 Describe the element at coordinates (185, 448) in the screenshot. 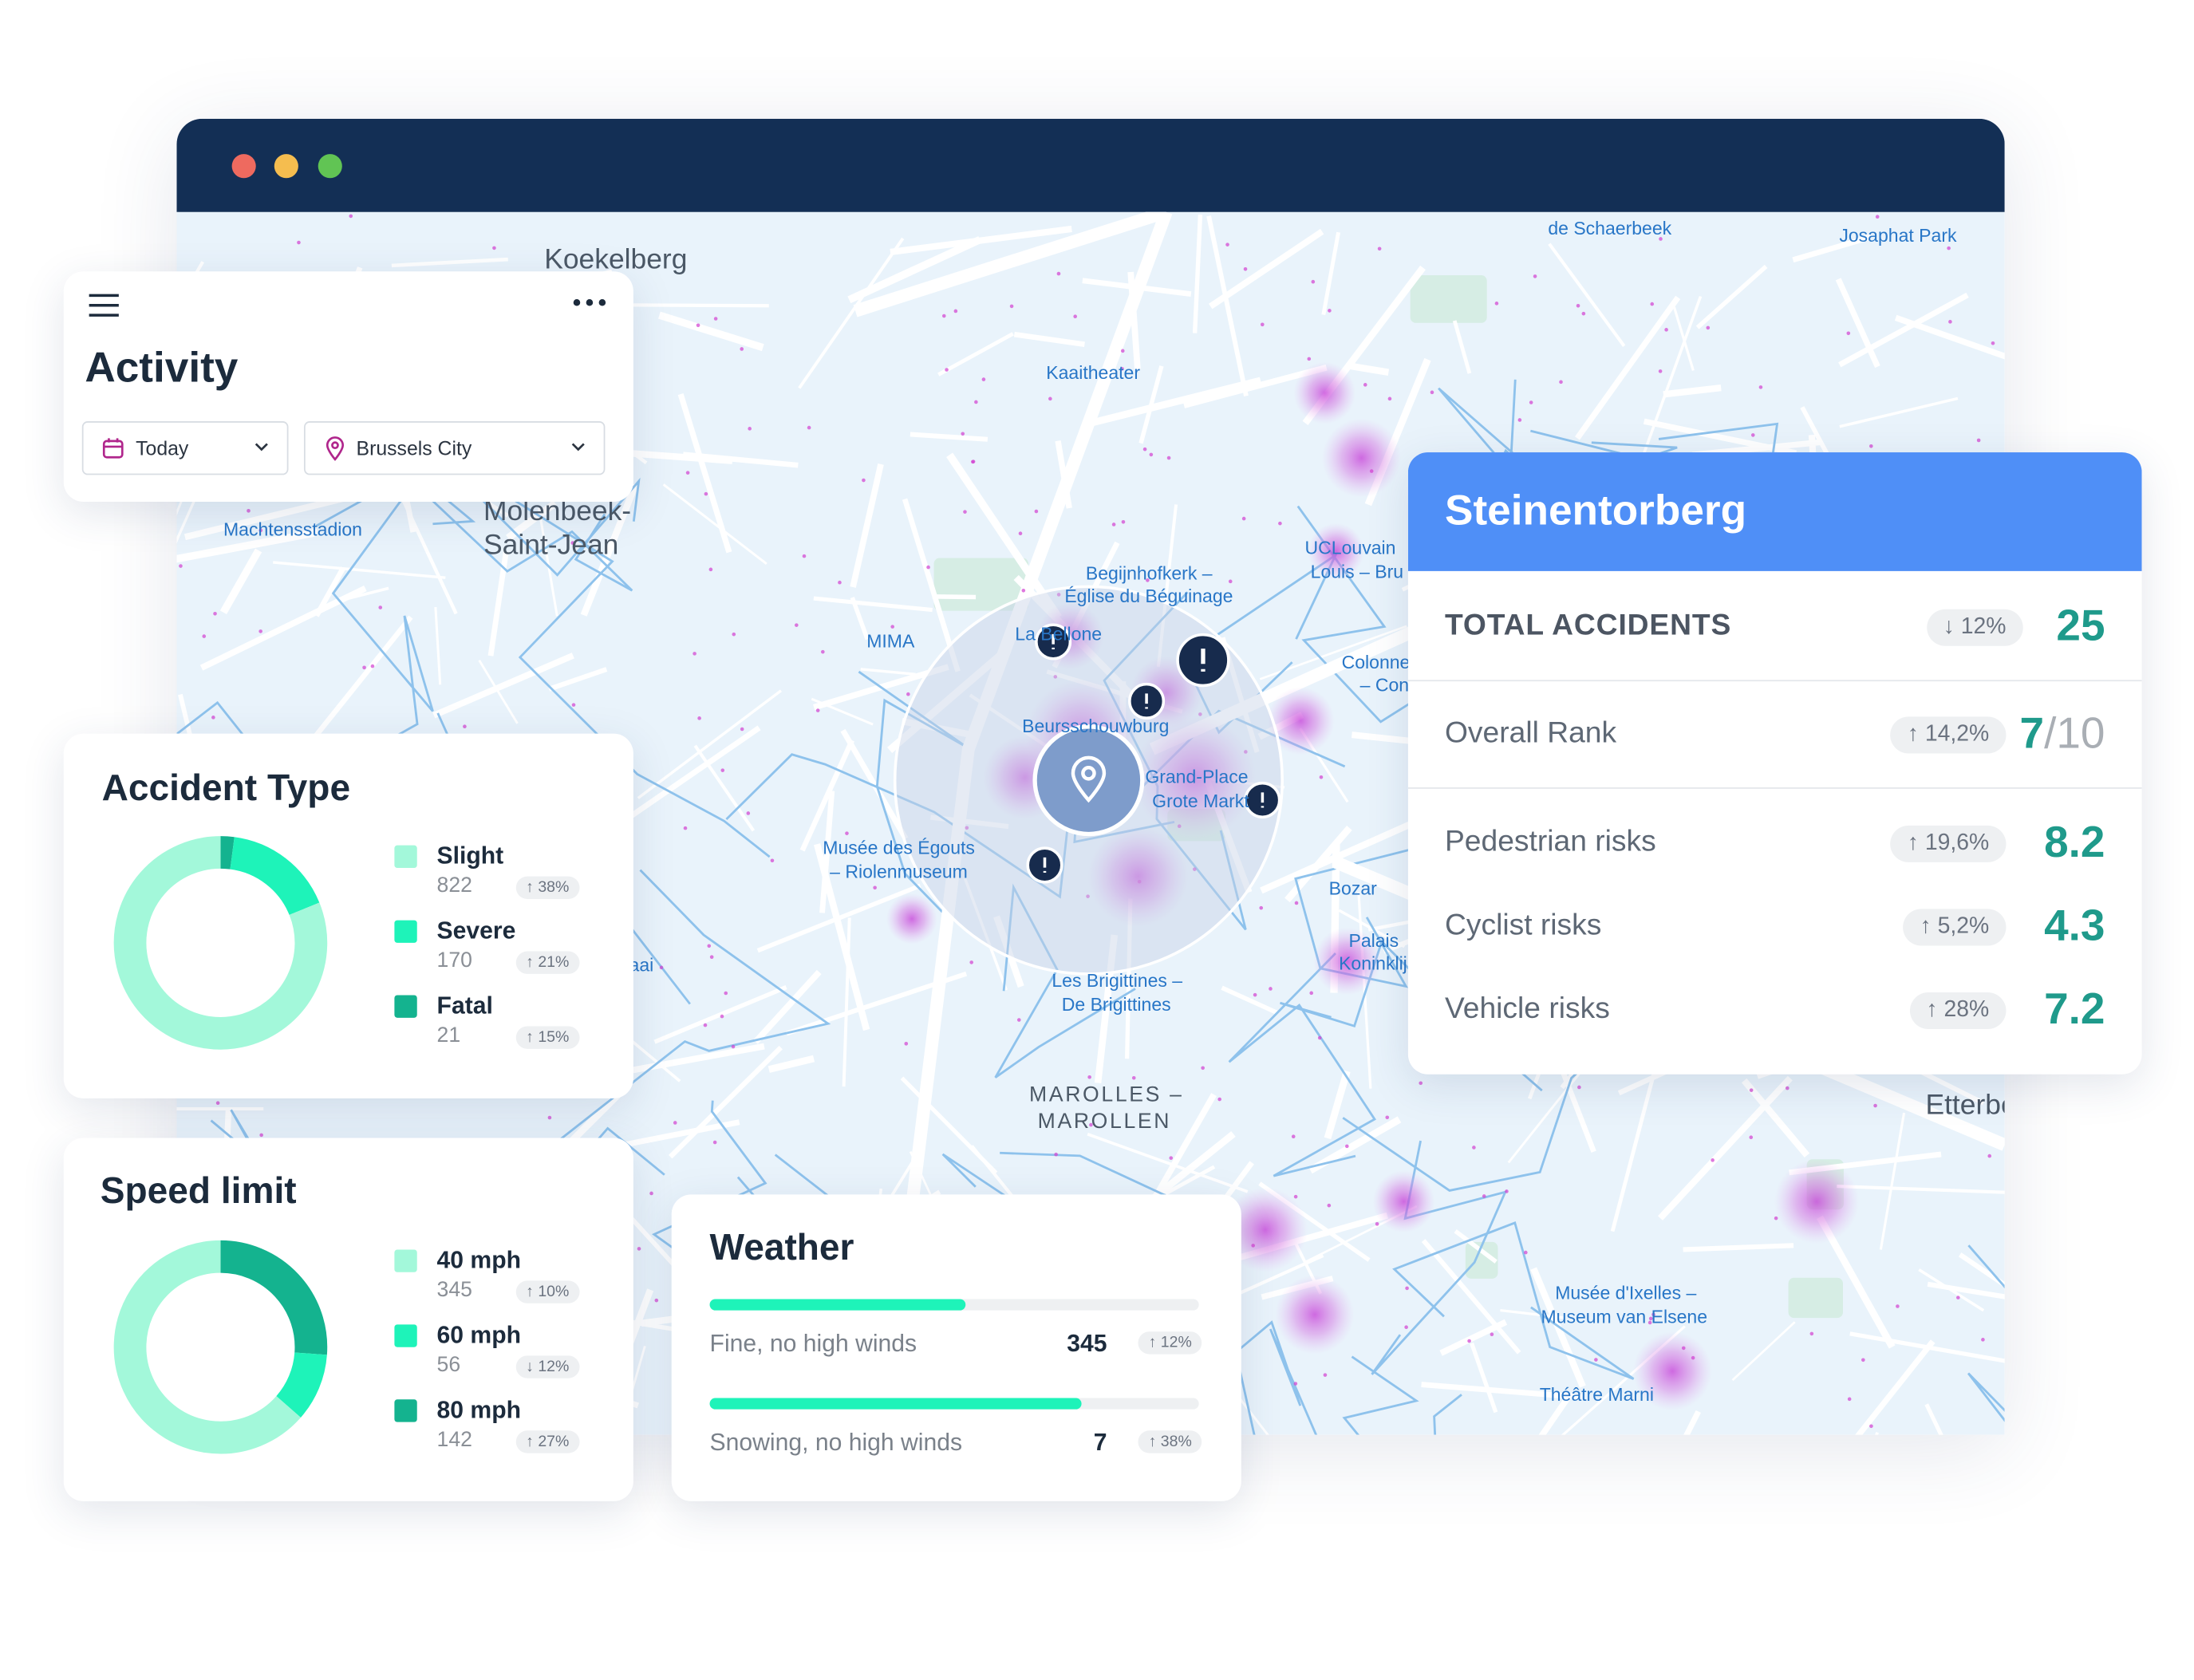

I see `date-dropdown: Today` at that location.